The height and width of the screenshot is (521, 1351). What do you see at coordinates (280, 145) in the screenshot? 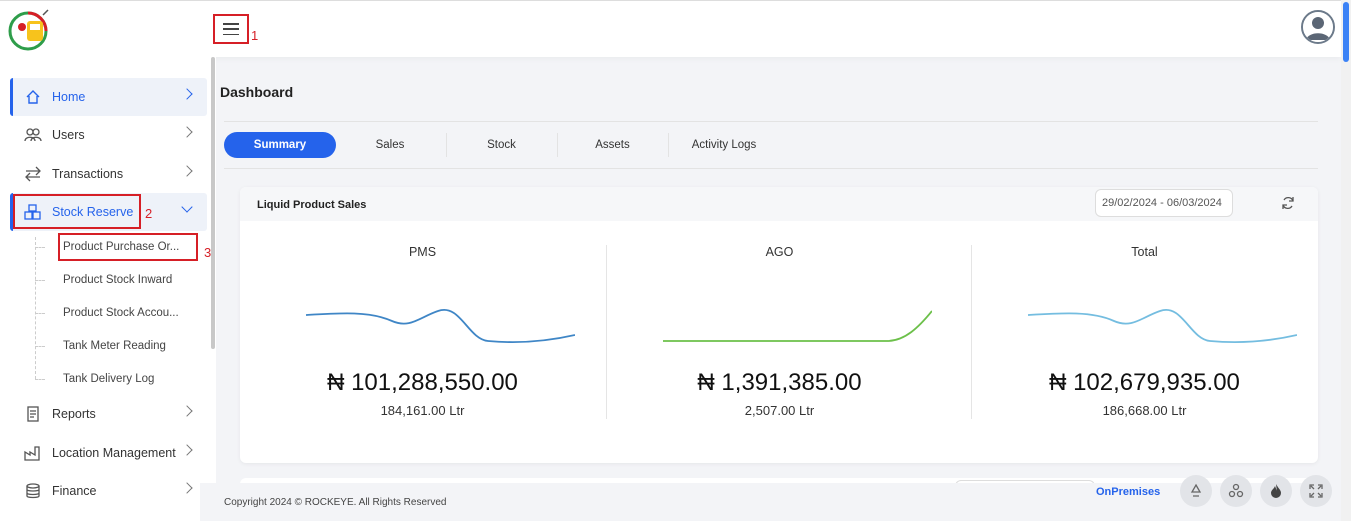
I see `tab-summary: Summary` at bounding box center [280, 145].